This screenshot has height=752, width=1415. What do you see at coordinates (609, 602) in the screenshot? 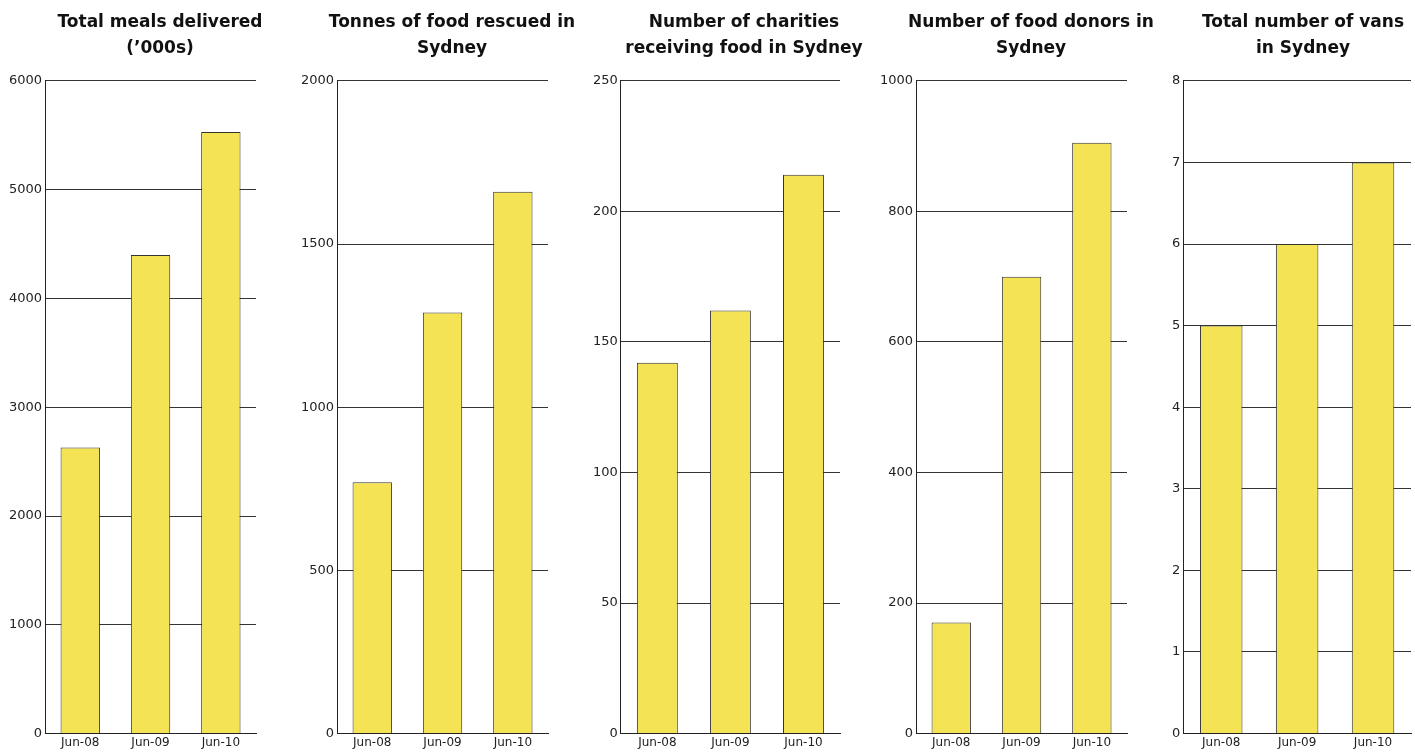
I see `y-tick-label: 50` at bounding box center [609, 602].